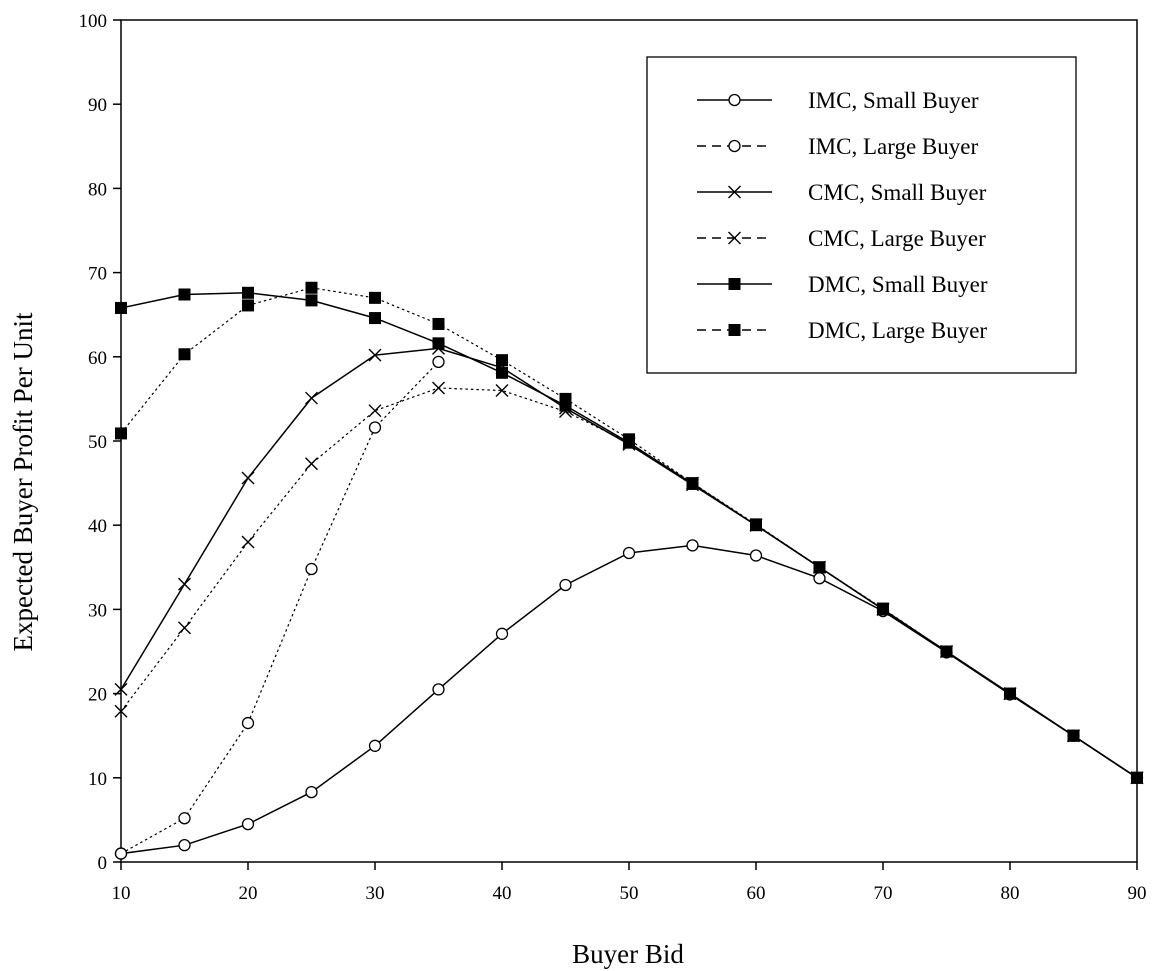  I want to click on x-tick-label: 30, so click(375, 893).